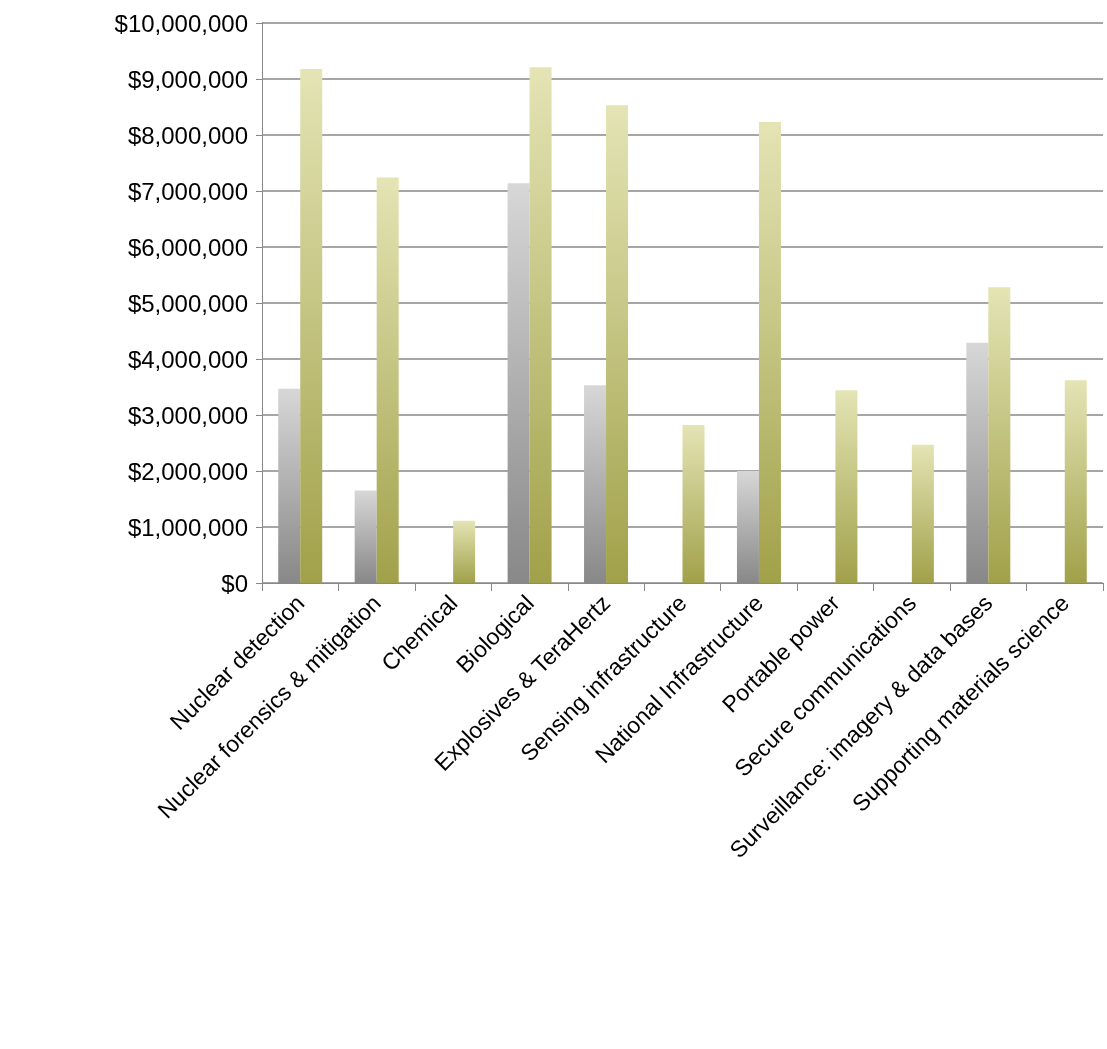 This screenshot has width=1107, height=1049. I want to click on y-tick-label: $8,000,000, so click(187, 135).